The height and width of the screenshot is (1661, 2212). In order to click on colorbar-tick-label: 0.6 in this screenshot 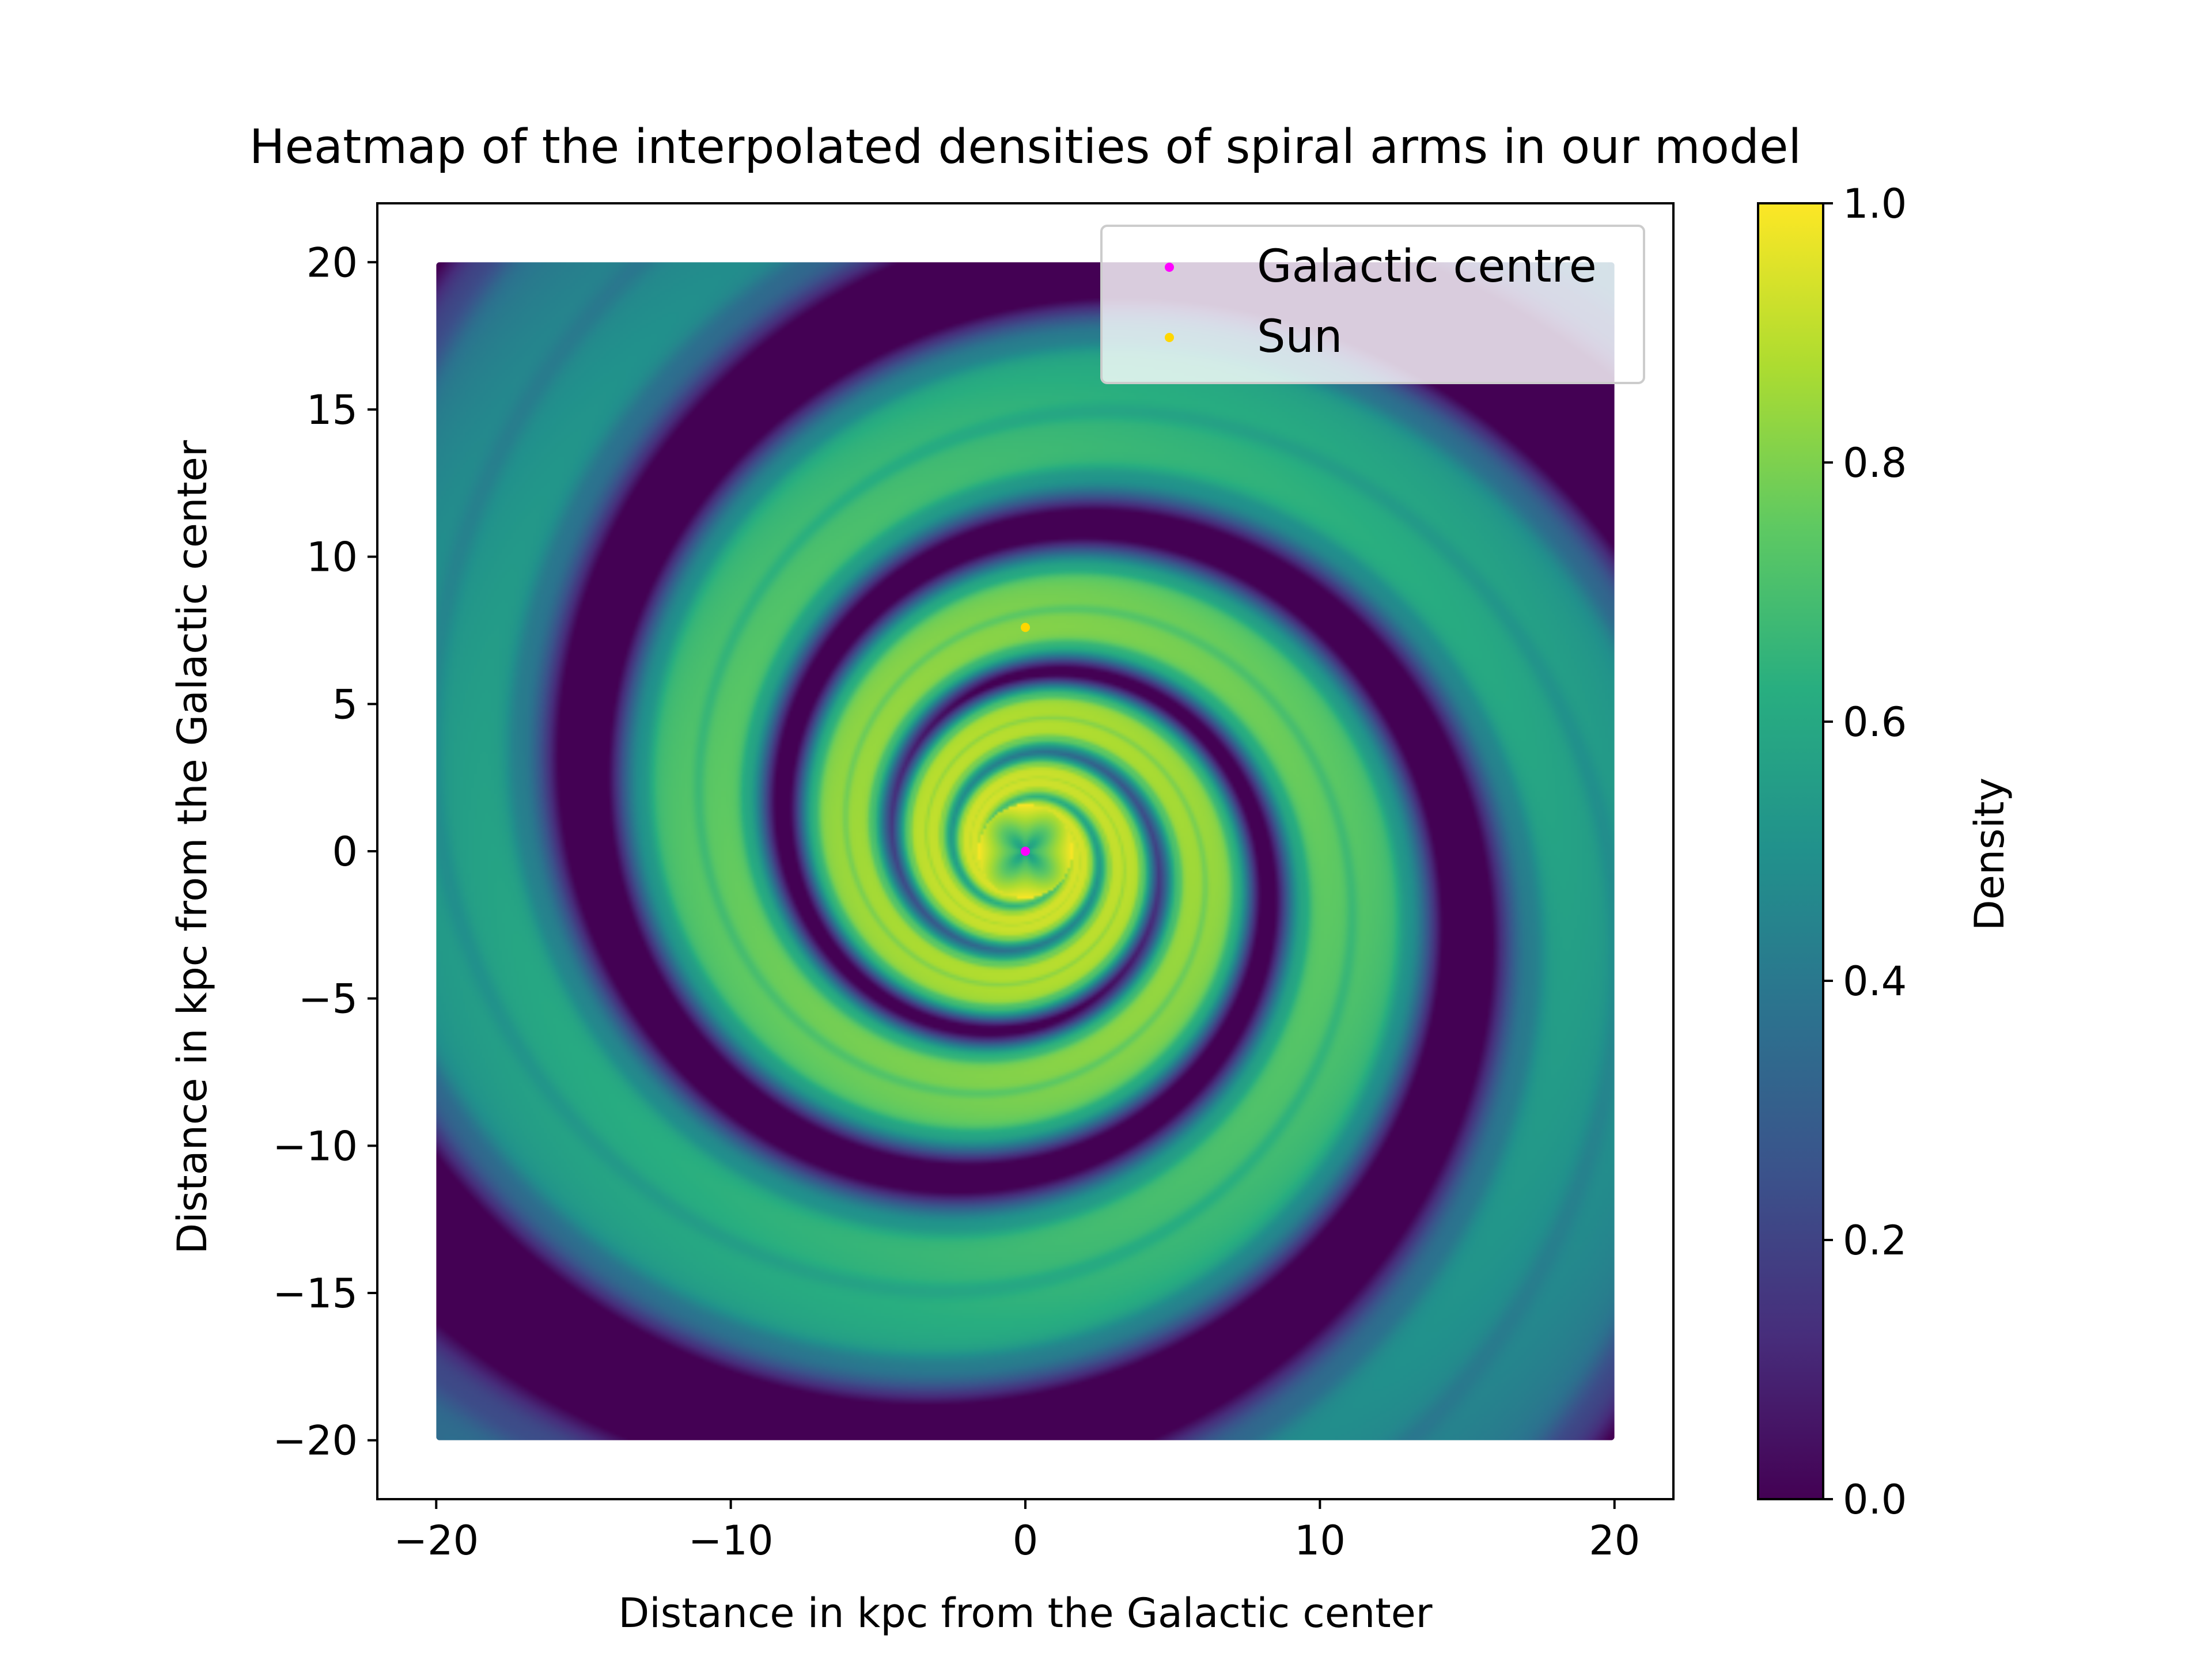, I will do `click(1875, 722)`.